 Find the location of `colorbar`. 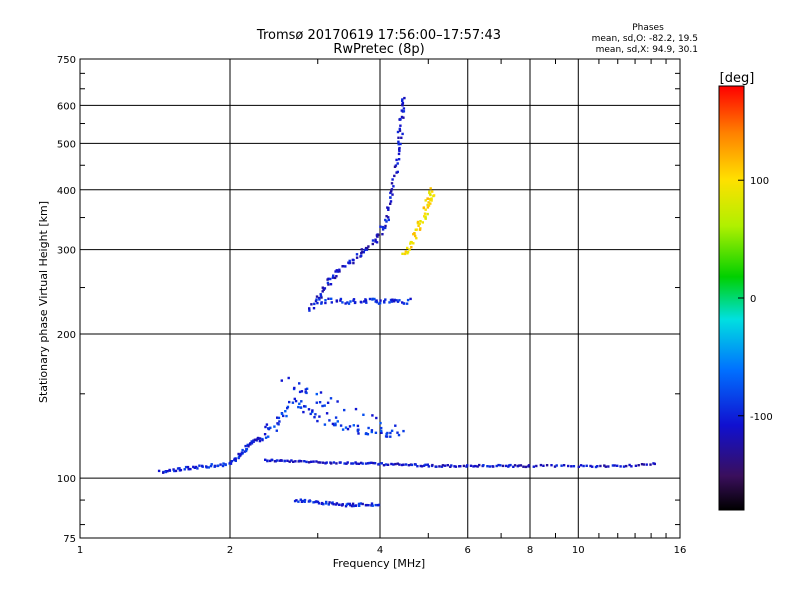

colorbar is located at coordinates (731, 298).